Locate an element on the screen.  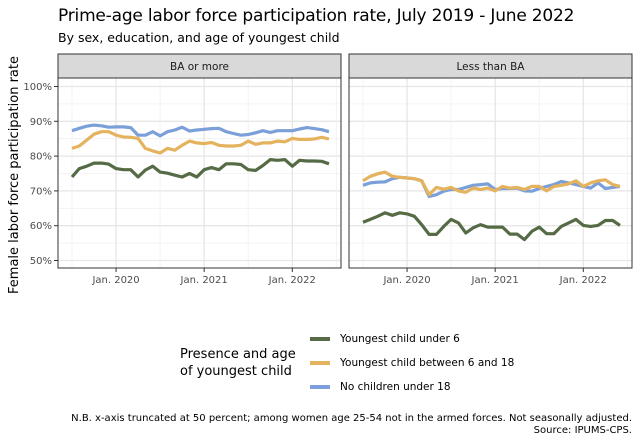
facet-strip-label: Less than BA is located at coordinates (491, 67).